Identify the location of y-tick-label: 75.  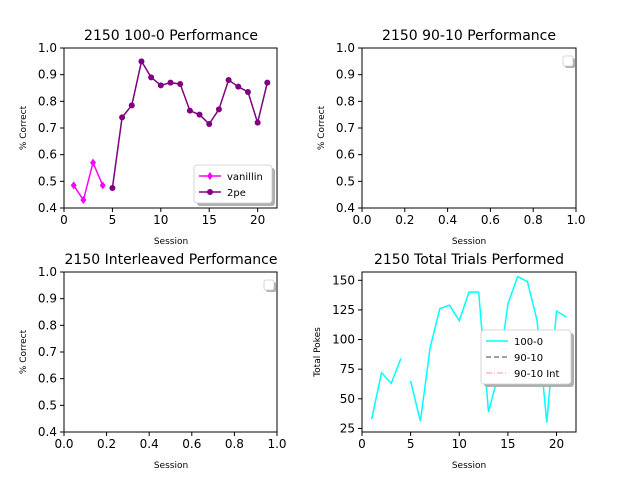
(347, 369).